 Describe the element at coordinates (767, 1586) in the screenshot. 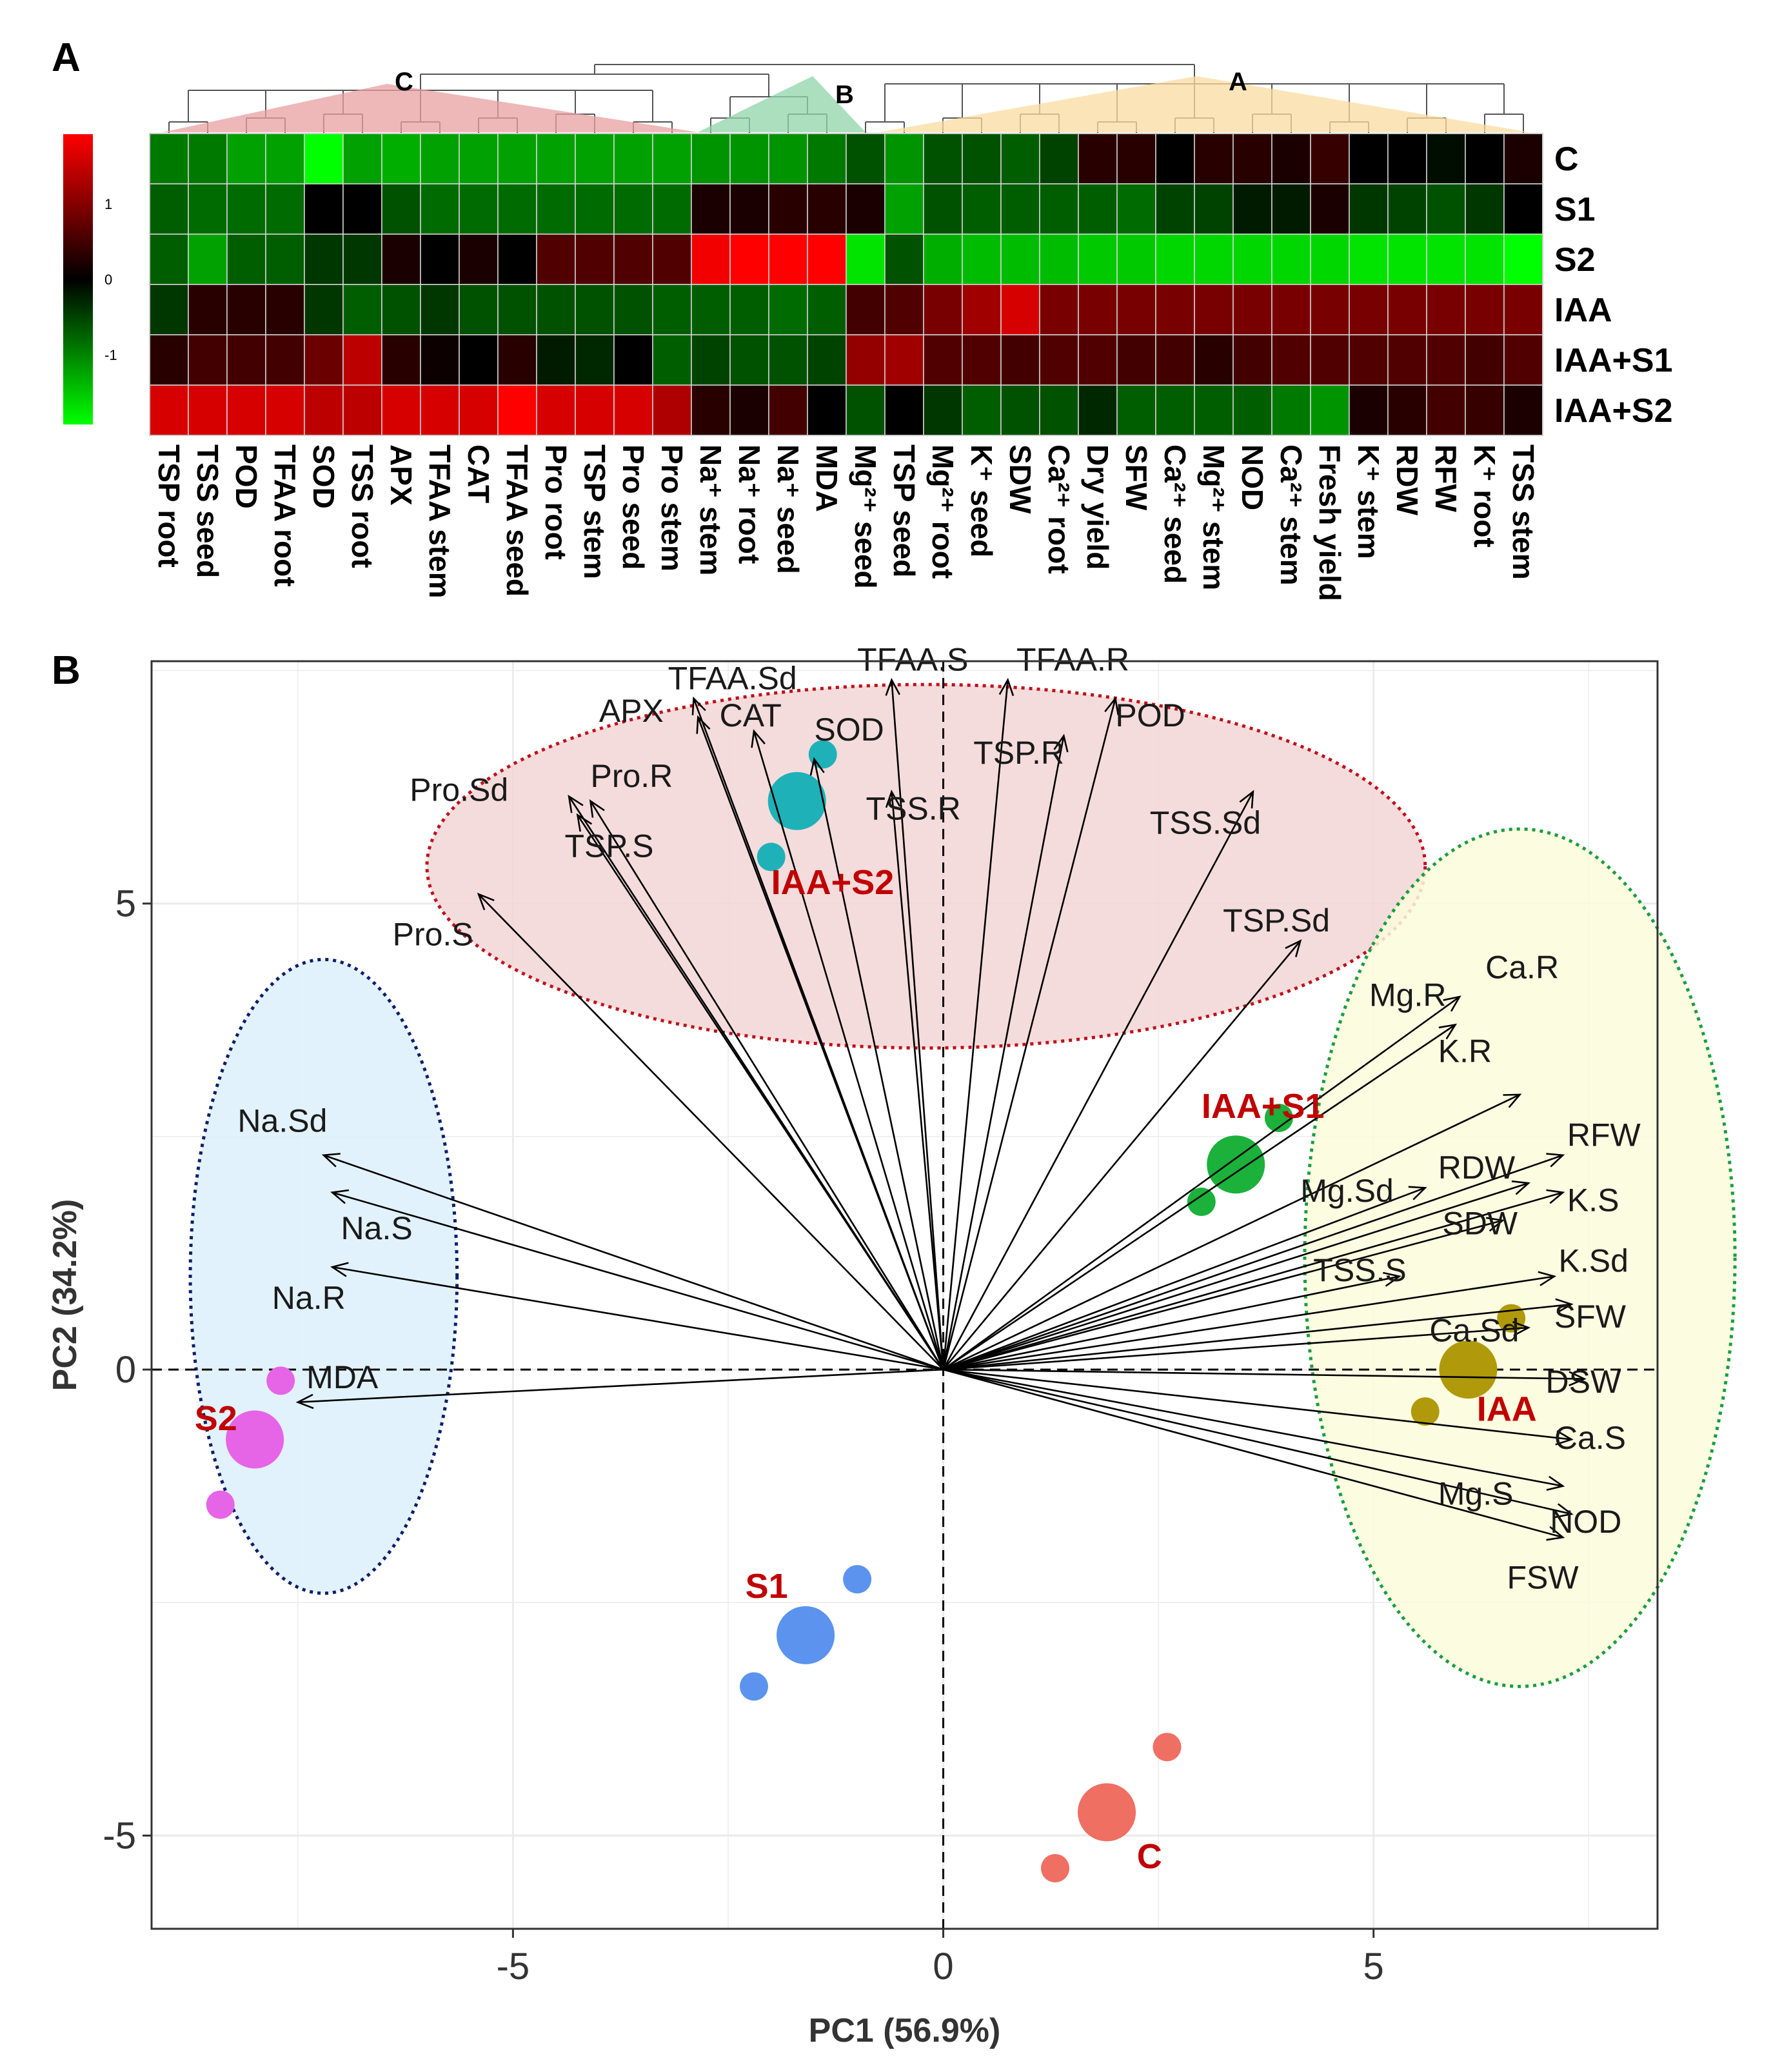

I see `group-label: S1` at that location.